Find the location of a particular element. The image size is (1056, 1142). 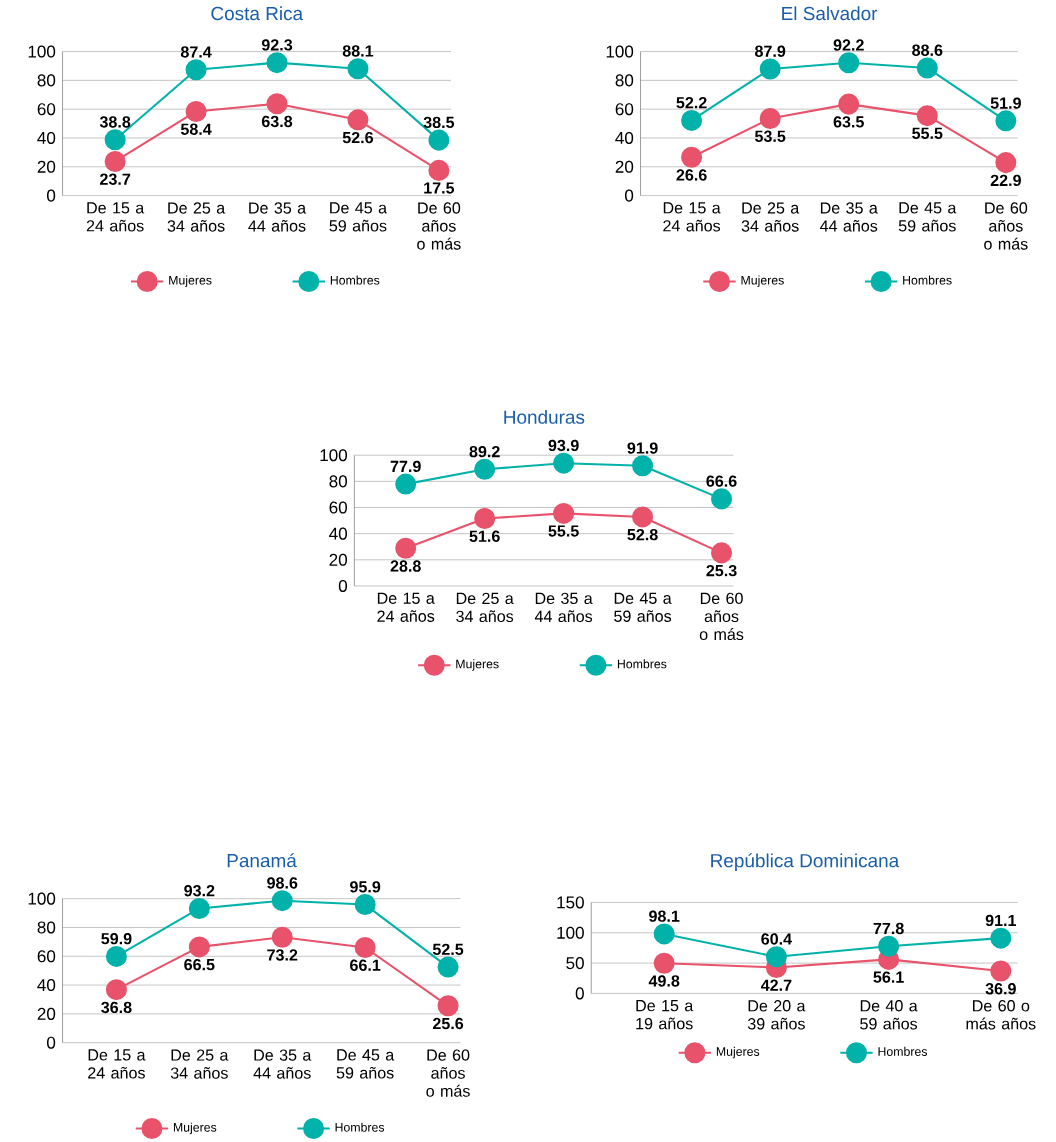

x-tick-label: De 15 a 19 años is located at coordinates (665, 1015).